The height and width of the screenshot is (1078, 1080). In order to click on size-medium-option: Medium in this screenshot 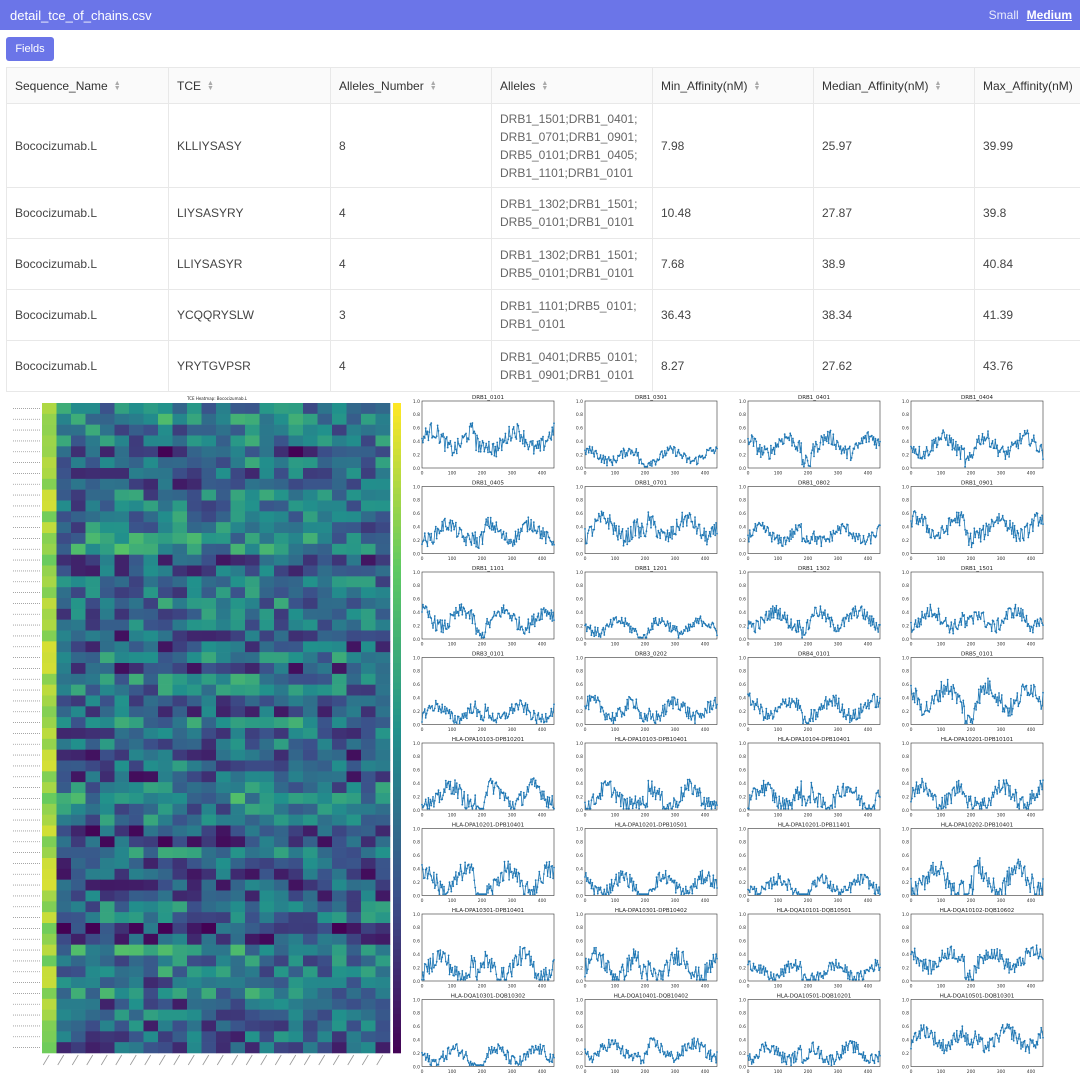, I will do `click(1049, 15)`.